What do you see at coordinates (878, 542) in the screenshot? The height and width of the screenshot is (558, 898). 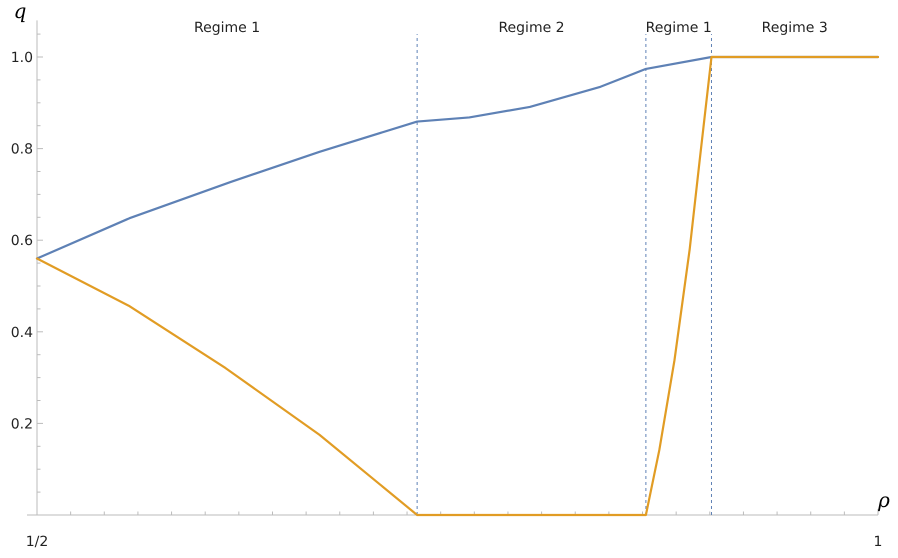 I see `x-tick-label: 1` at bounding box center [878, 542].